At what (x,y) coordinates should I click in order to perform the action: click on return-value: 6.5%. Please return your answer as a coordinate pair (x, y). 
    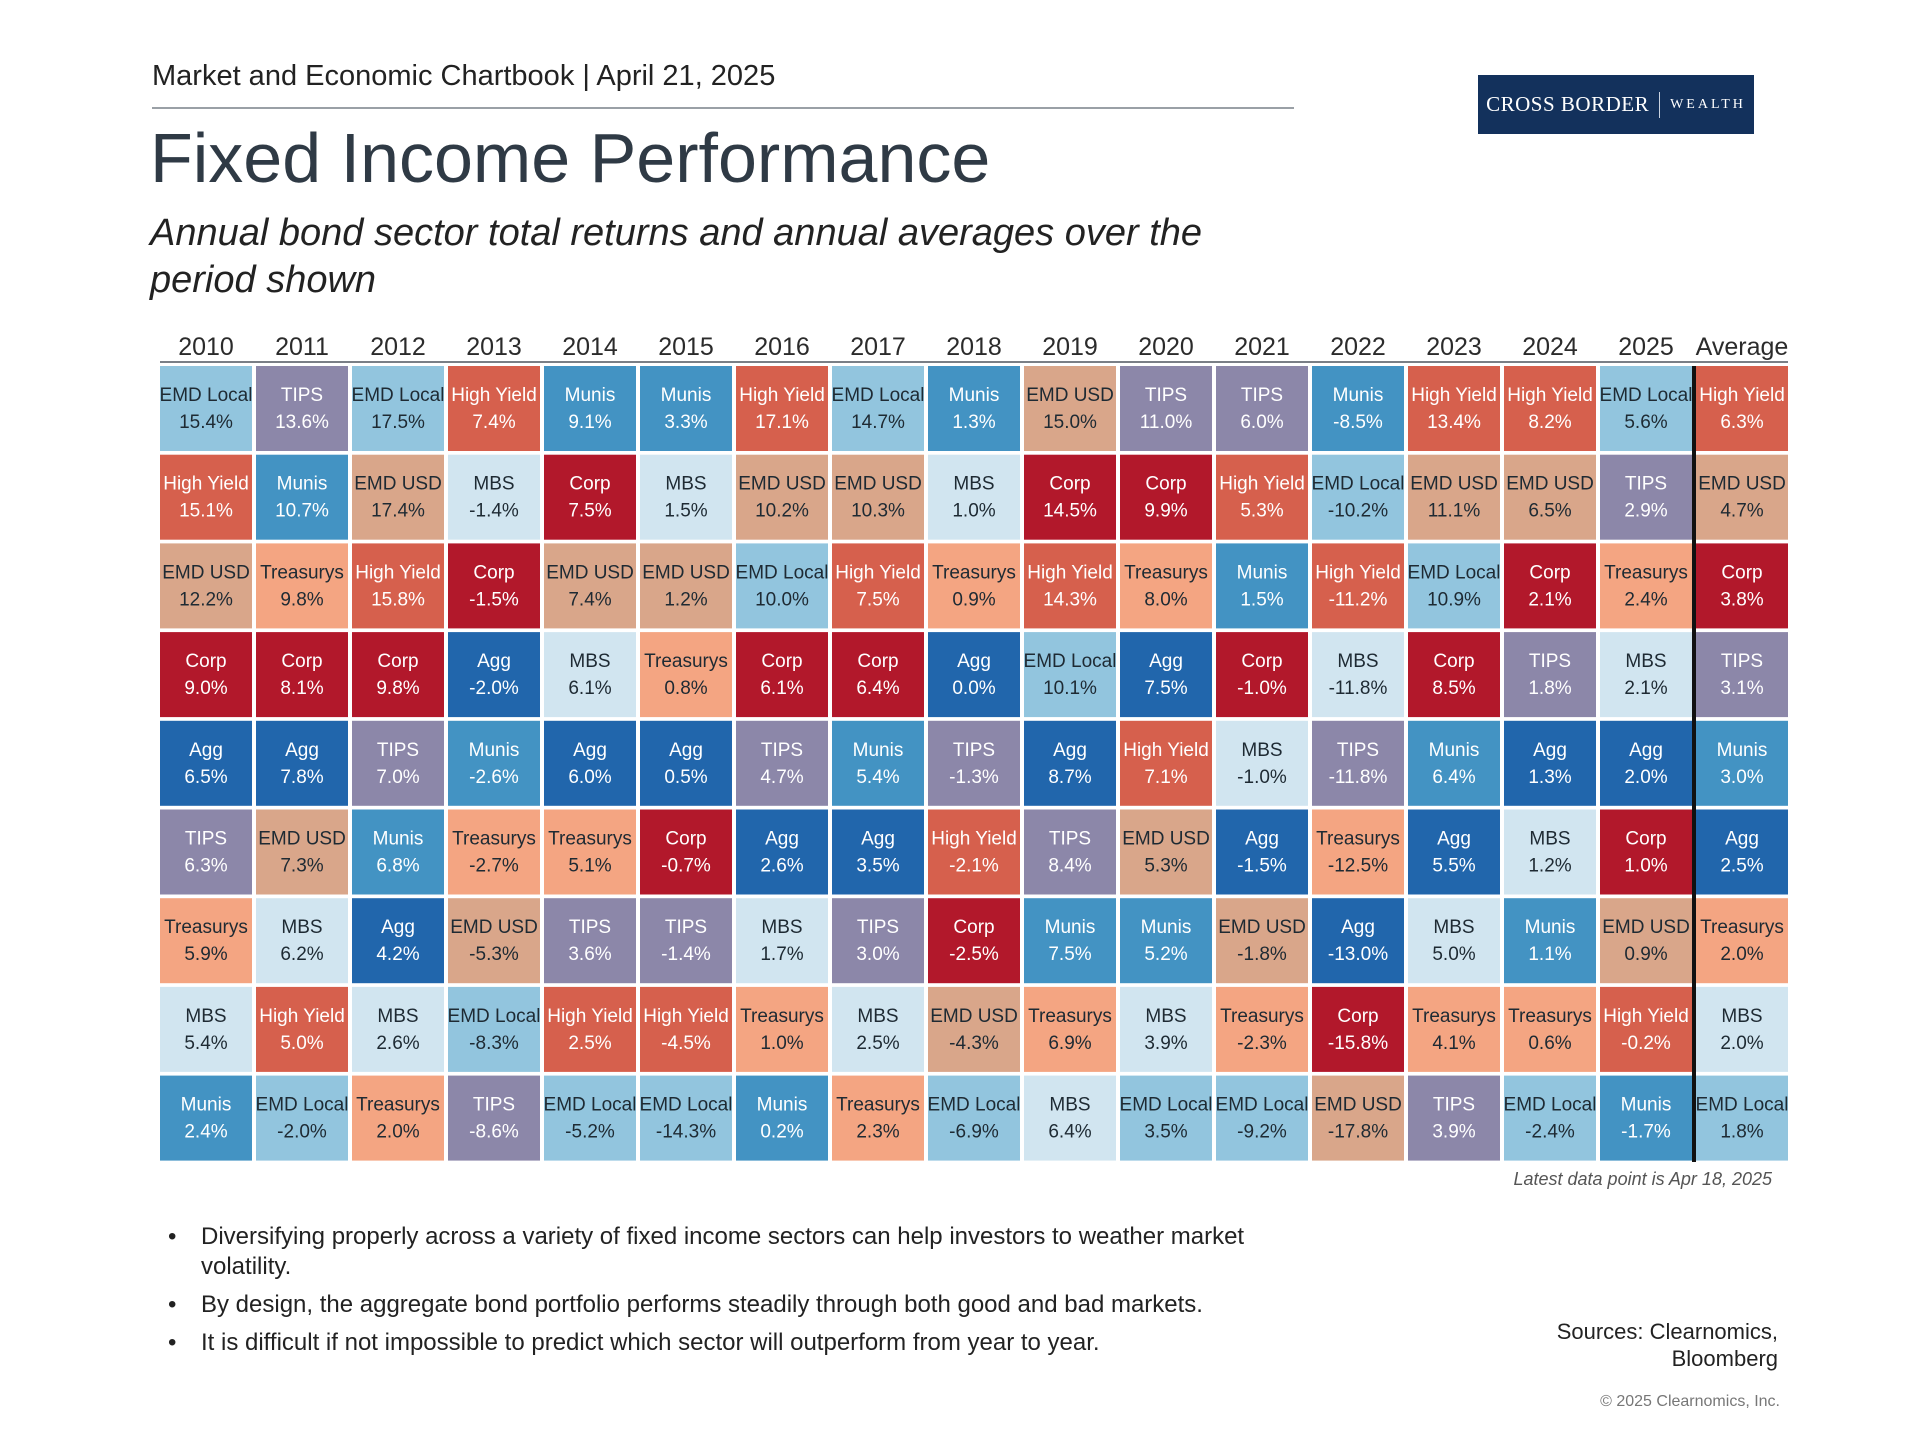
    Looking at the image, I should click on (1549, 511).